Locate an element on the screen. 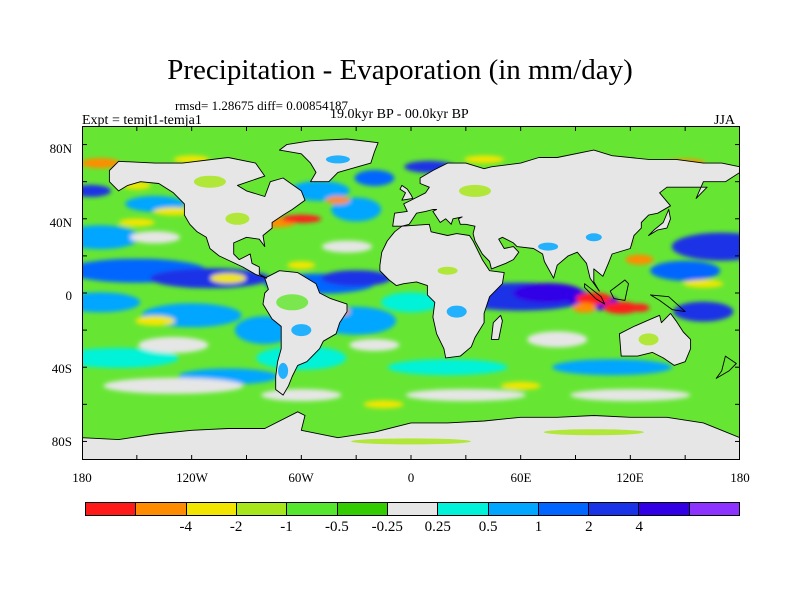 This screenshot has width=800, height=600. coast-uk is located at coordinates (406, 192).